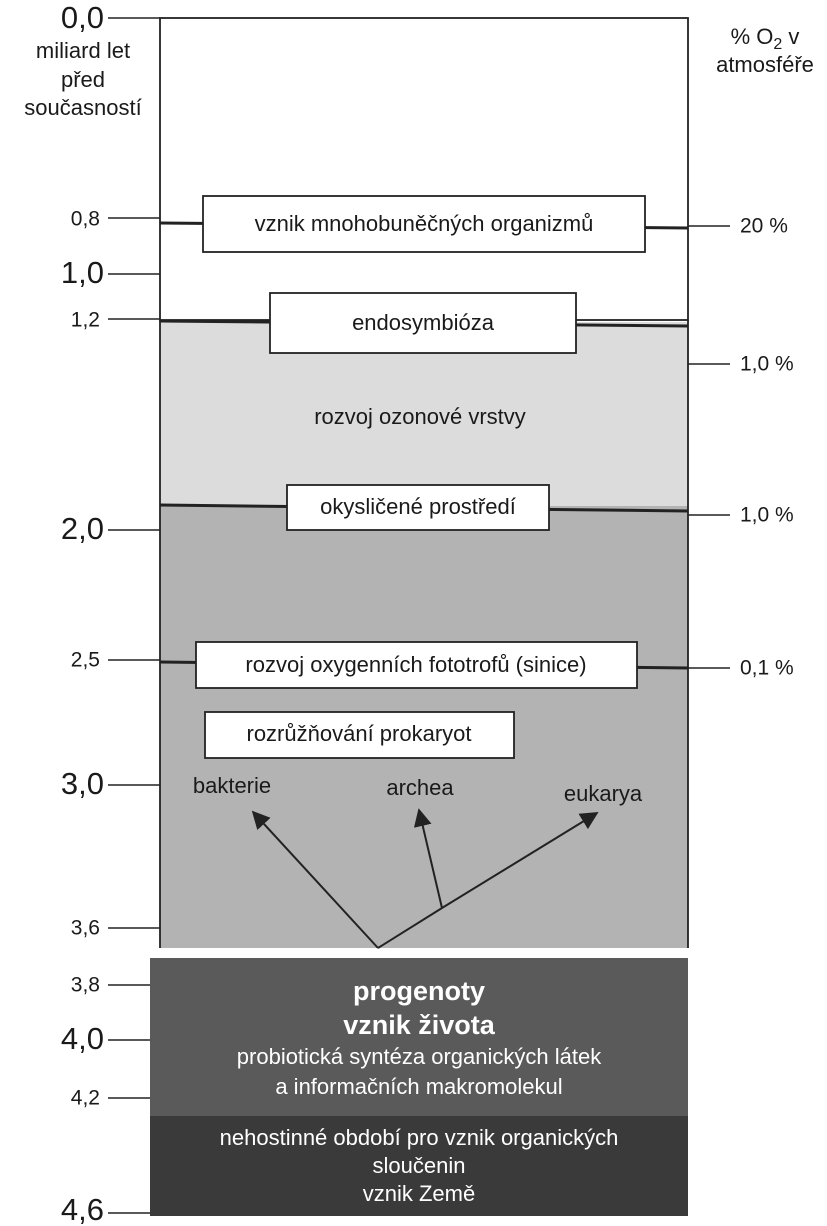 The height and width of the screenshot is (1226, 827). What do you see at coordinates (85, 320) in the screenshot?
I see `tick-label: 1,2` at bounding box center [85, 320].